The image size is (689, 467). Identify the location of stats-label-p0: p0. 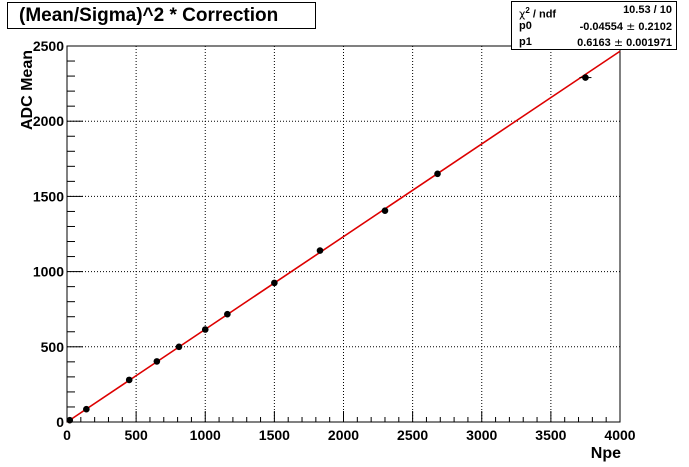
(525, 26).